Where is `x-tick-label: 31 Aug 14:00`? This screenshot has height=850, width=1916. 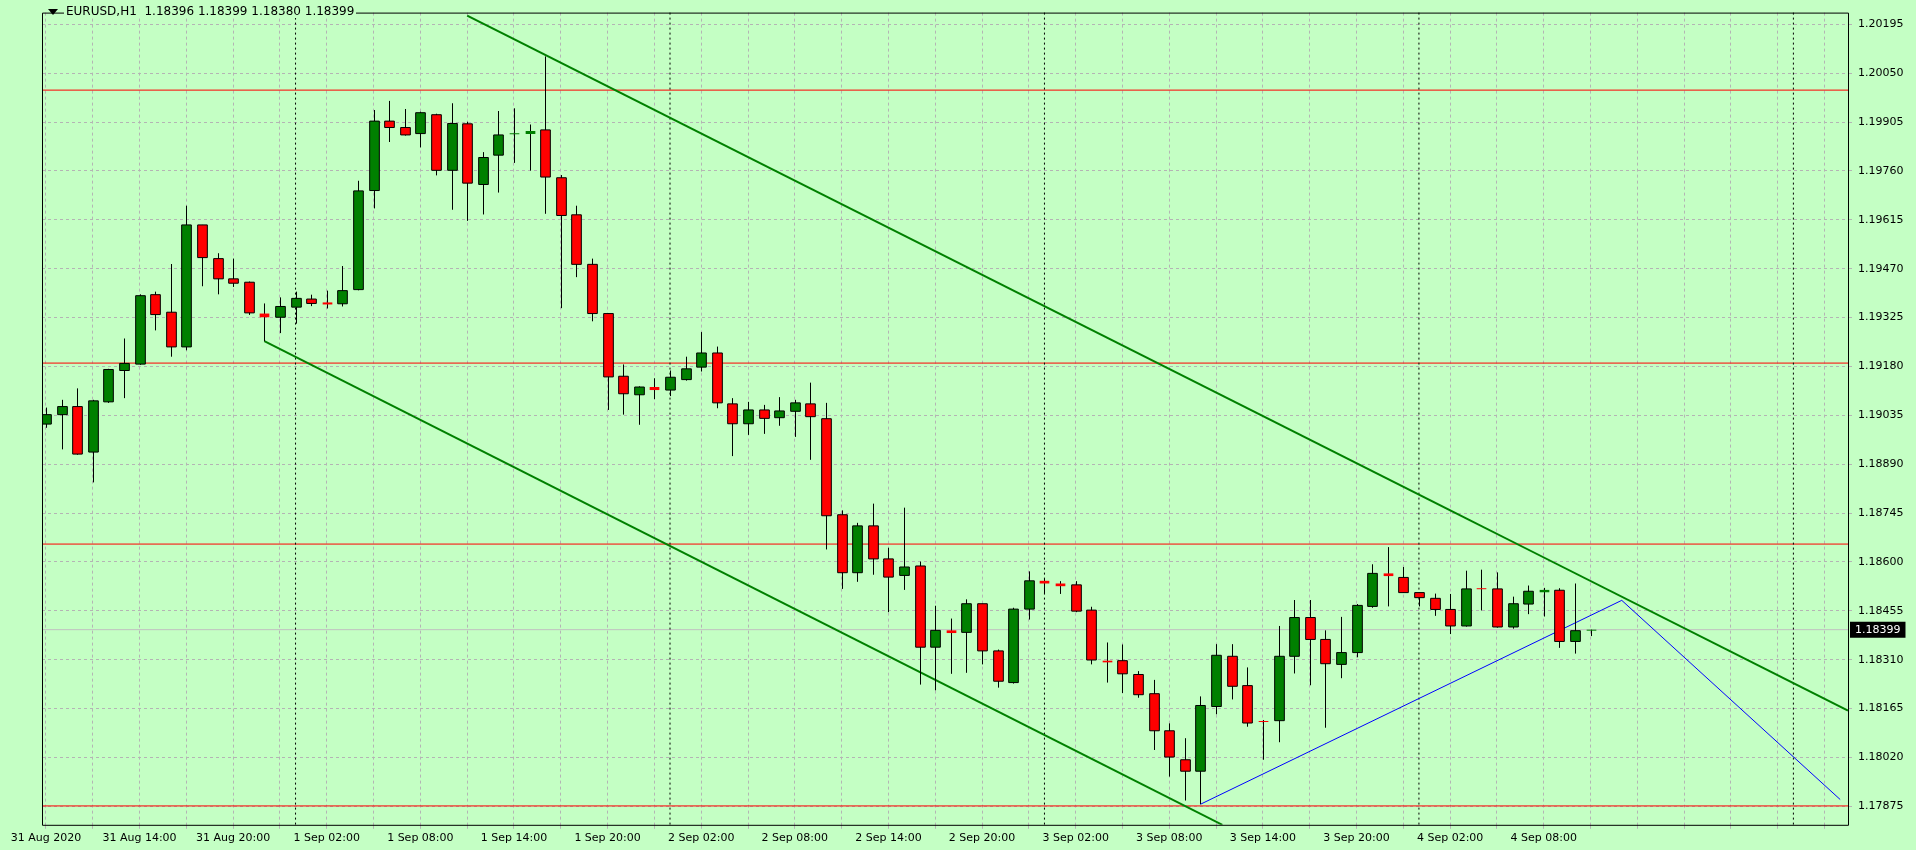 x-tick-label: 31 Aug 14:00 is located at coordinates (139, 838).